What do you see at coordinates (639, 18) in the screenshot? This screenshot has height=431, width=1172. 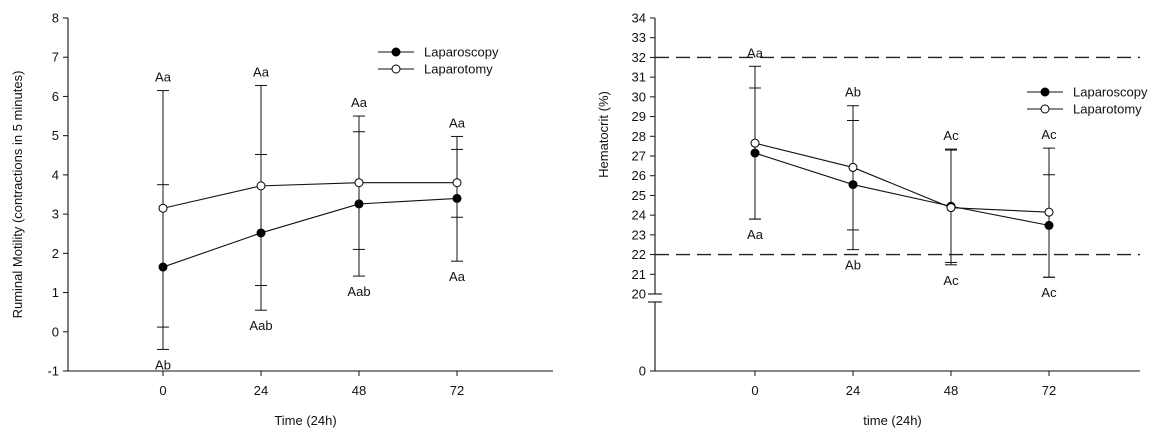 I see `y-tick-label: 34` at bounding box center [639, 18].